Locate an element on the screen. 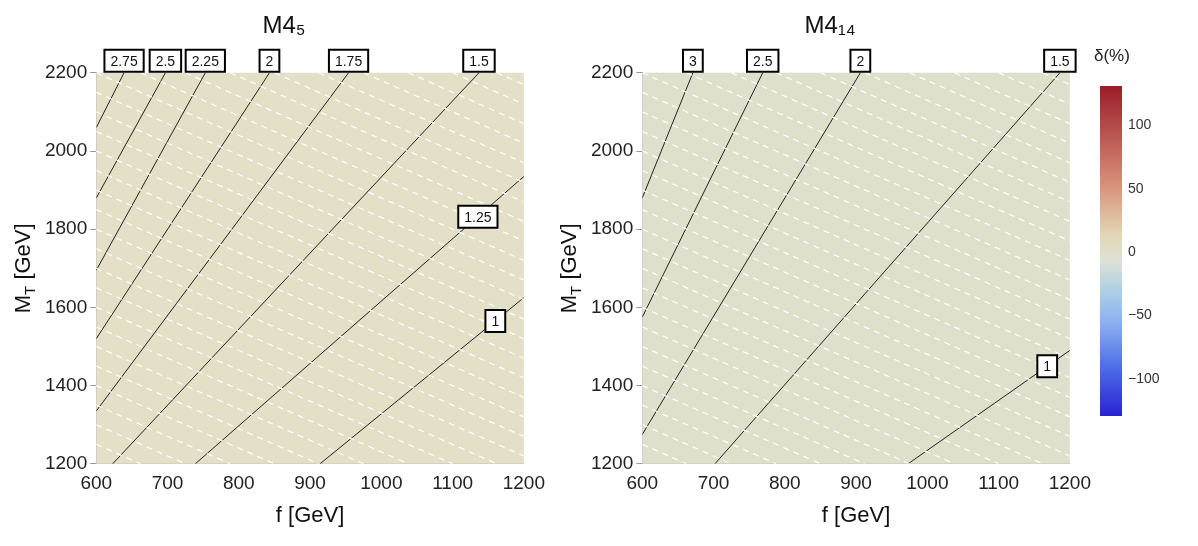  series-label: 2.75 is located at coordinates (124, 60).